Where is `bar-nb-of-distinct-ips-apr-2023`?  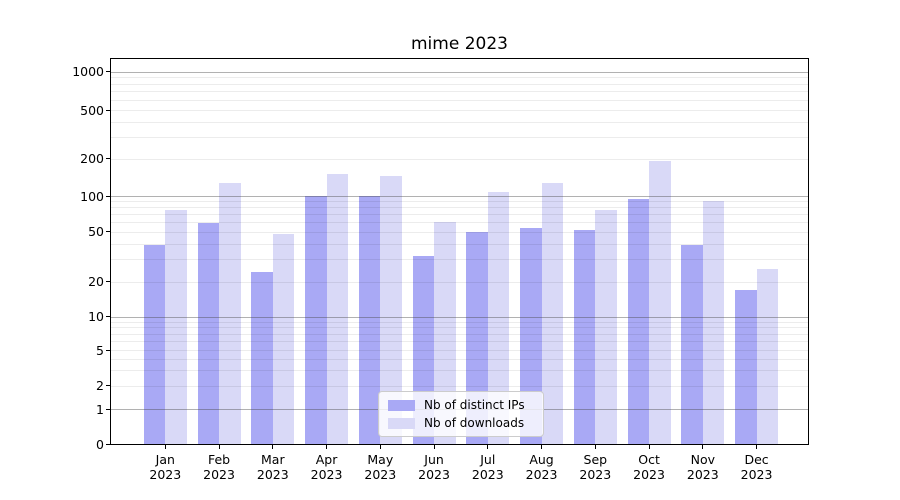
bar-nb-of-distinct-ips-apr-2023 is located at coordinates (316, 320).